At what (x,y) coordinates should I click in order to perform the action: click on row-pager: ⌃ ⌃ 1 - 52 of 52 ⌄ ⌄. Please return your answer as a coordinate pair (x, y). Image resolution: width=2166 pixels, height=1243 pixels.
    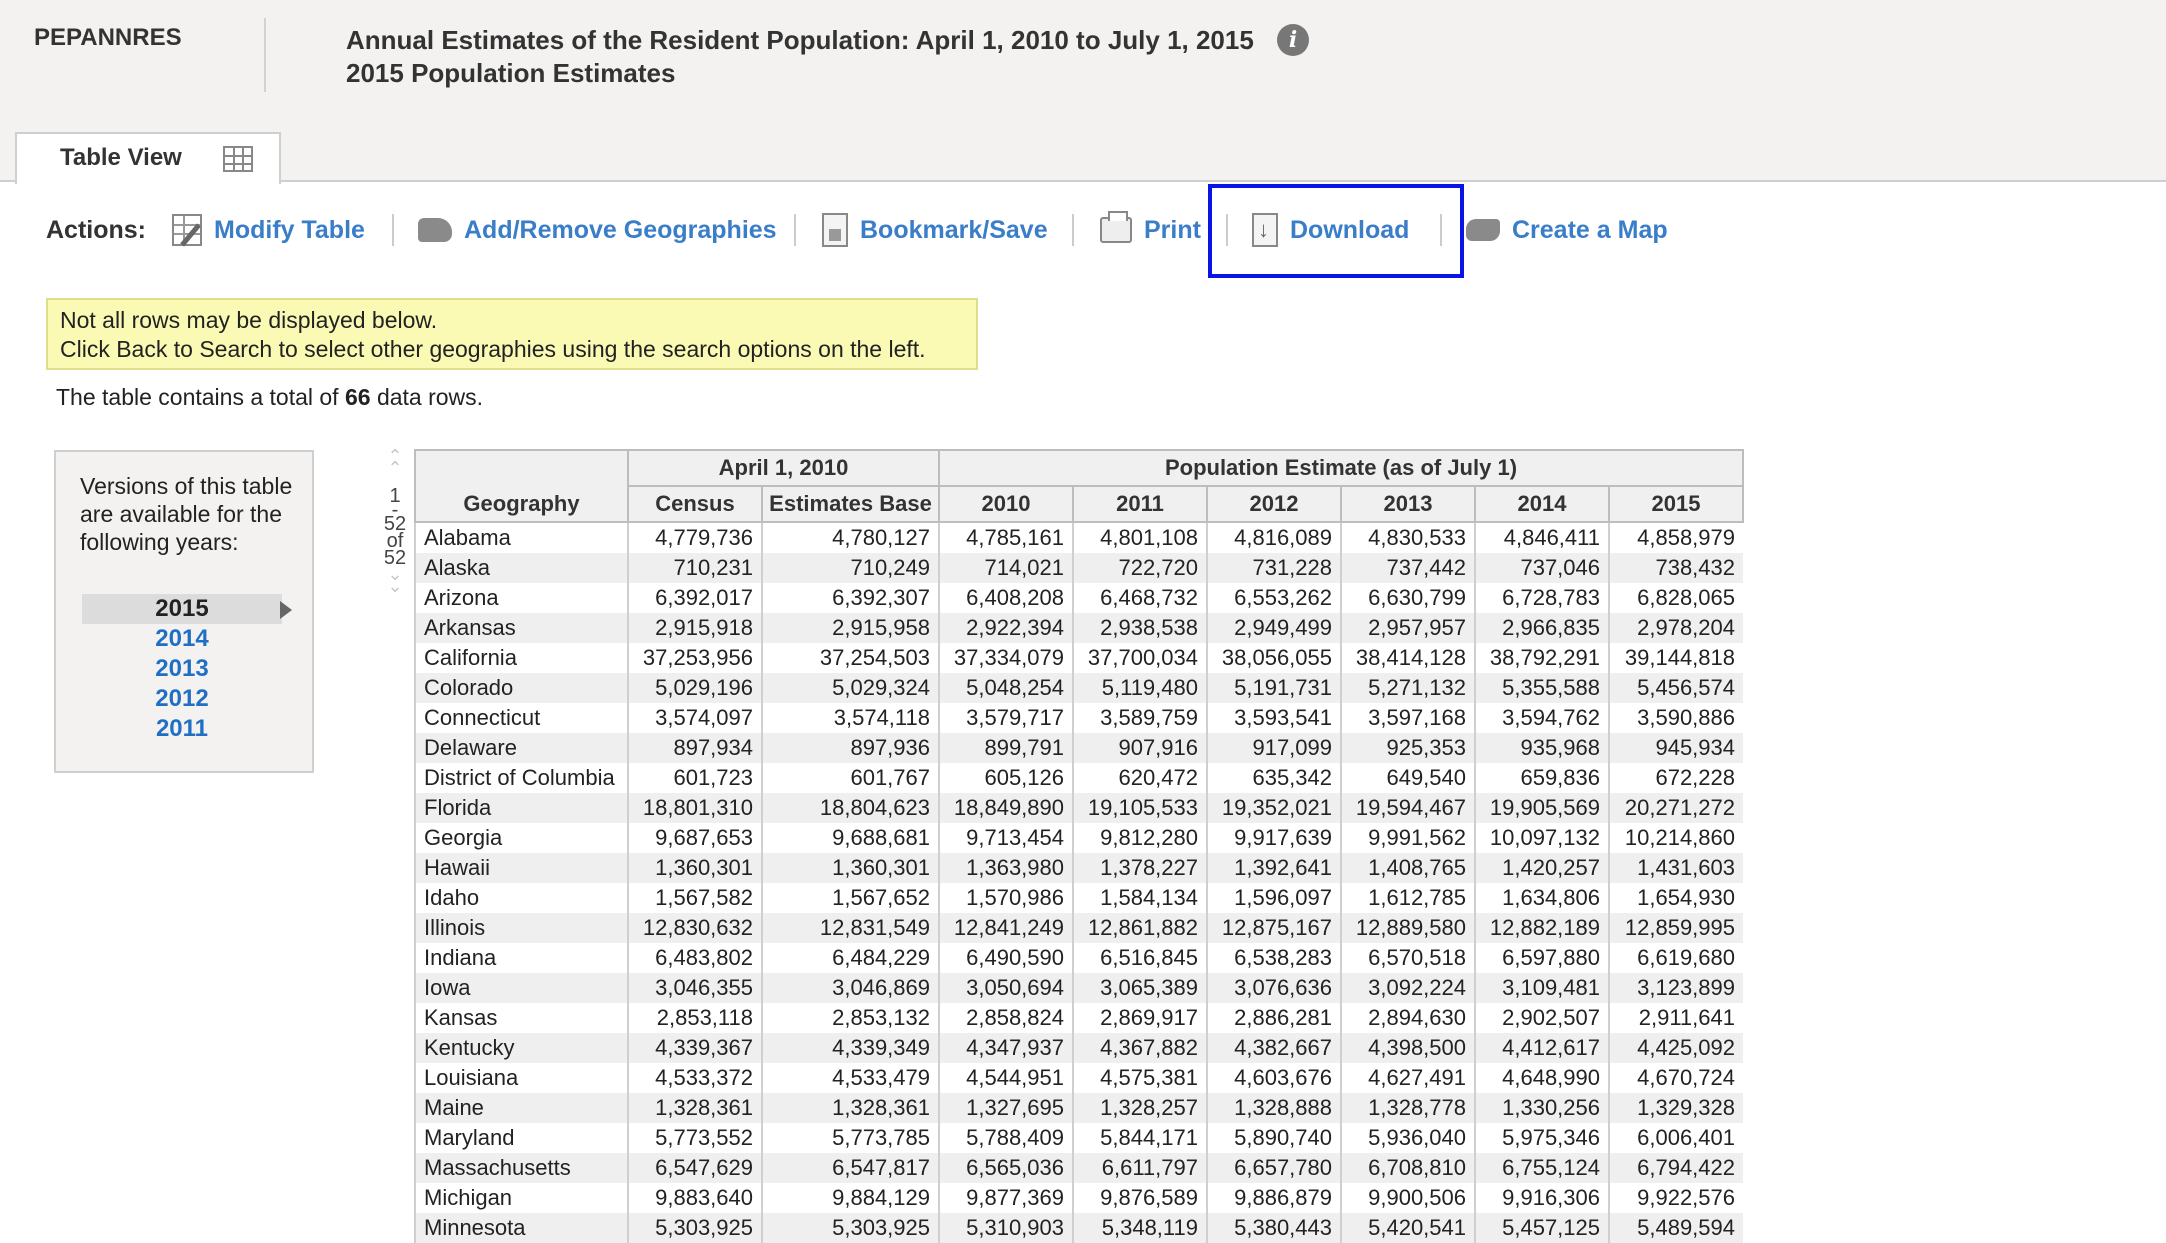
    Looking at the image, I should click on (395, 521).